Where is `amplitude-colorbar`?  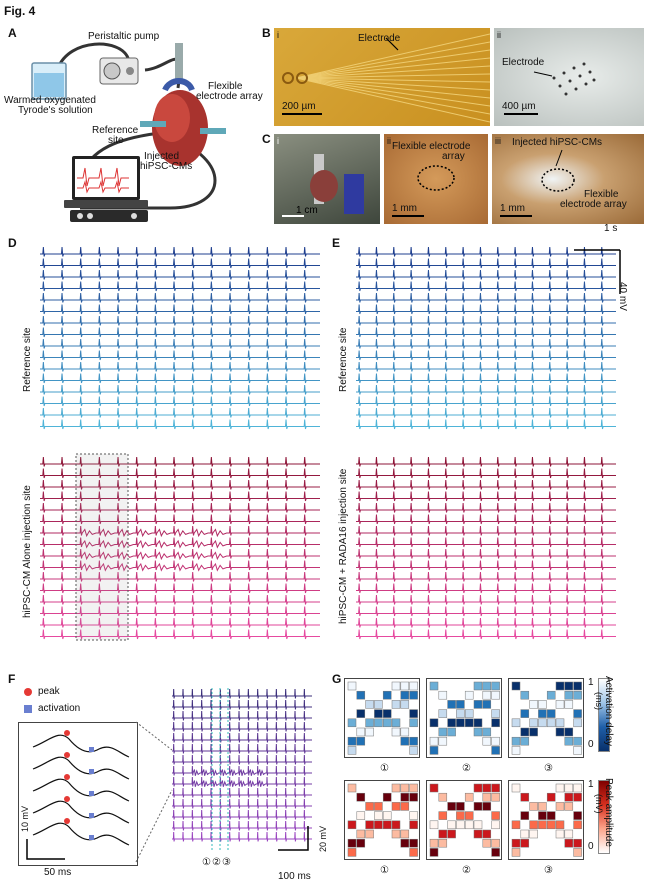 amplitude-colorbar is located at coordinates (604, 817).